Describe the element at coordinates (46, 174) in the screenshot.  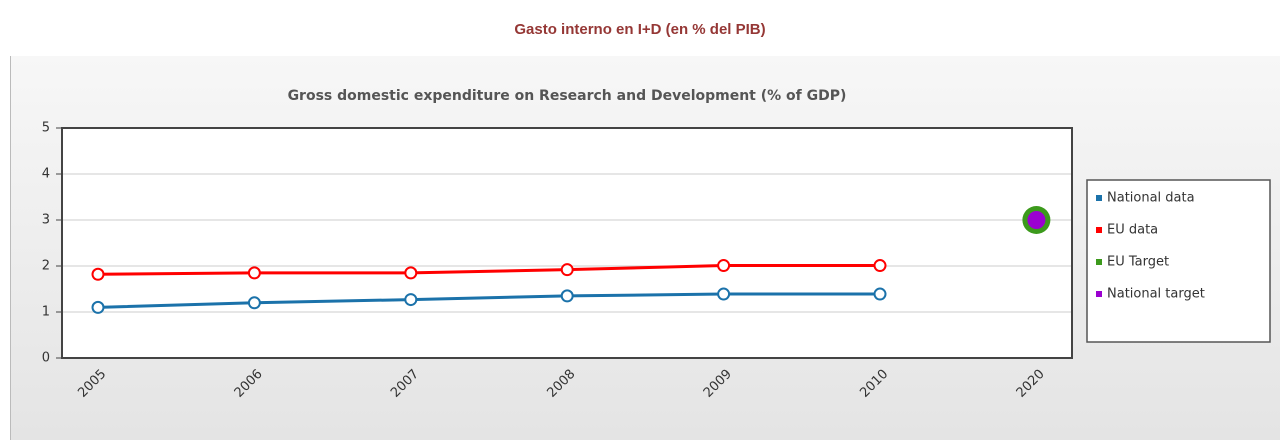
I see `y-tick-label: 4` at that location.